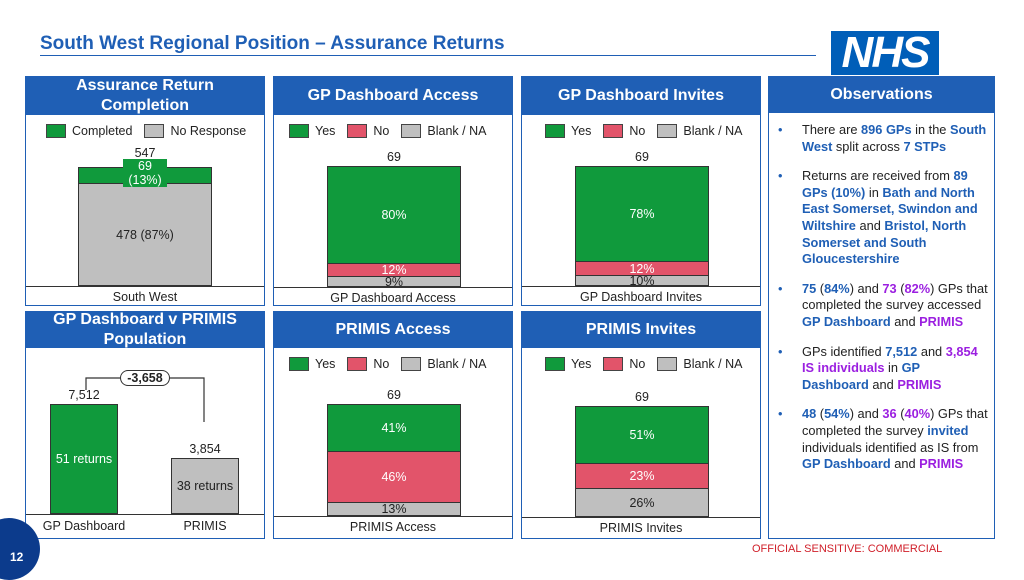 The image size is (1024, 580). I want to click on nhs-logo: NHS, so click(885, 53).